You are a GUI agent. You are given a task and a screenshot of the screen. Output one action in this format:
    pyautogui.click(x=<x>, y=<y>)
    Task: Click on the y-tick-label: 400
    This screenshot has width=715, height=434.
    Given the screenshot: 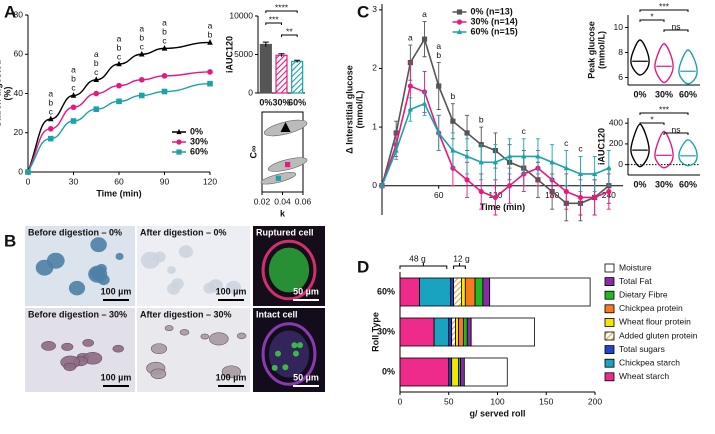 What is the action you would take?
    pyautogui.click(x=616, y=122)
    